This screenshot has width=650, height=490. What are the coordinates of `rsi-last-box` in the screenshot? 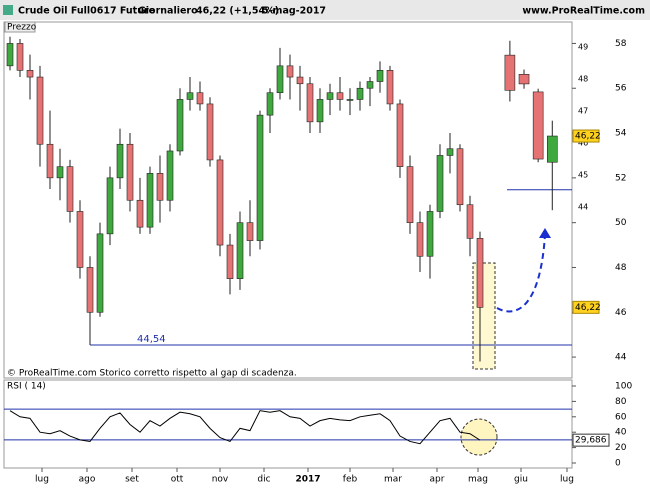 It's located at (591, 440).